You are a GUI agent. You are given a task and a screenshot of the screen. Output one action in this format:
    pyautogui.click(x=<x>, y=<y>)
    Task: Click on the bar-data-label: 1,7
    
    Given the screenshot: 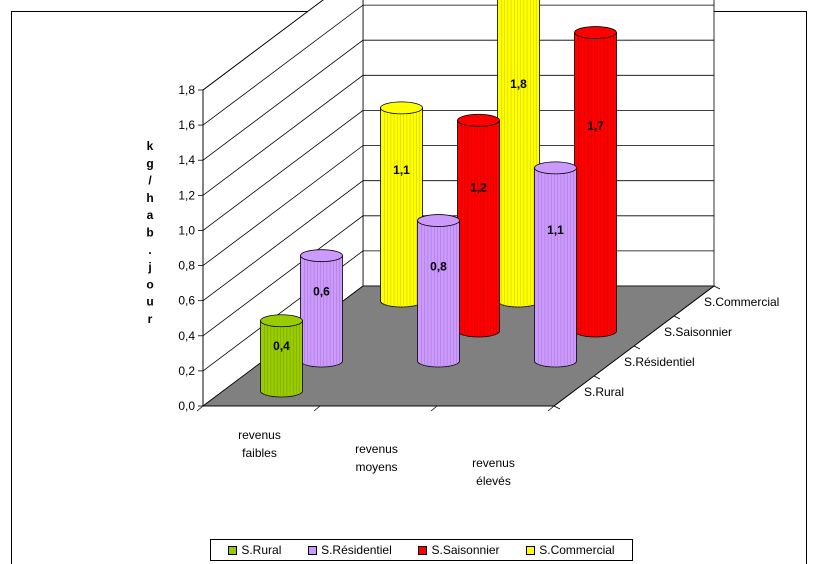 What is the action you would take?
    pyautogui.click(x=595, y=126)
    